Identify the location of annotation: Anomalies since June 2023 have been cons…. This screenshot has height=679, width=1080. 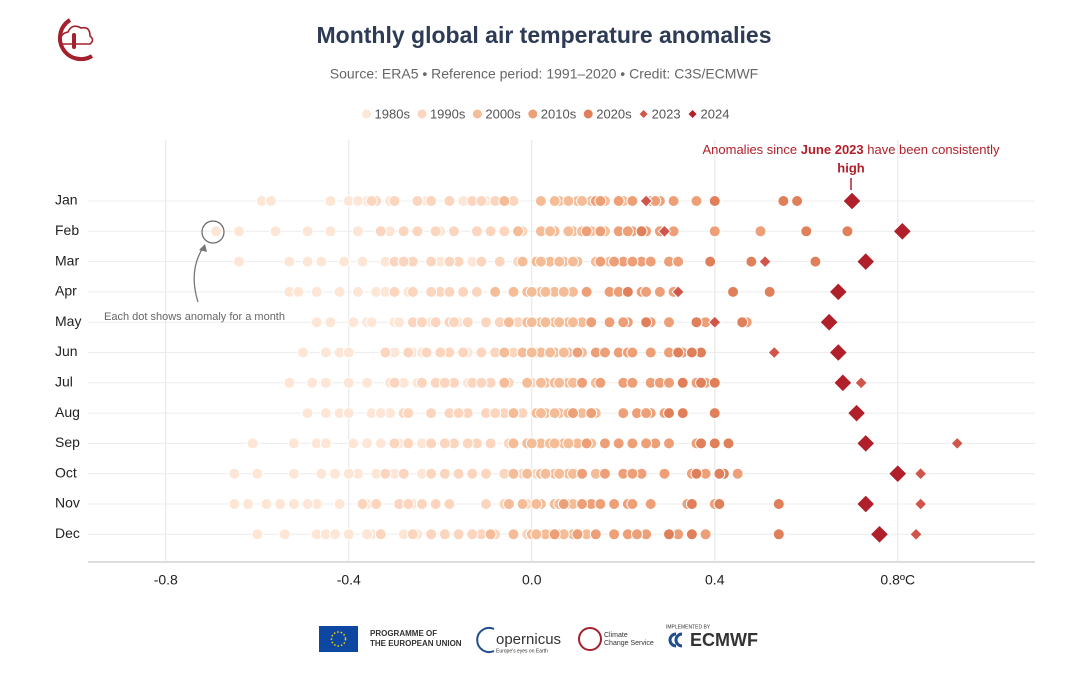
(851, 149).